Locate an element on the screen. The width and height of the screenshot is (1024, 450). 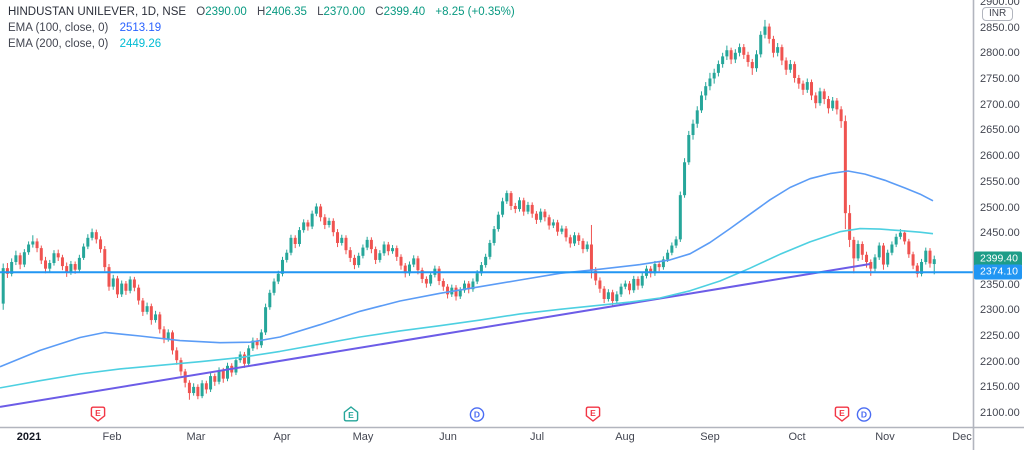
open-label: O is located at coordinates (201, 12).